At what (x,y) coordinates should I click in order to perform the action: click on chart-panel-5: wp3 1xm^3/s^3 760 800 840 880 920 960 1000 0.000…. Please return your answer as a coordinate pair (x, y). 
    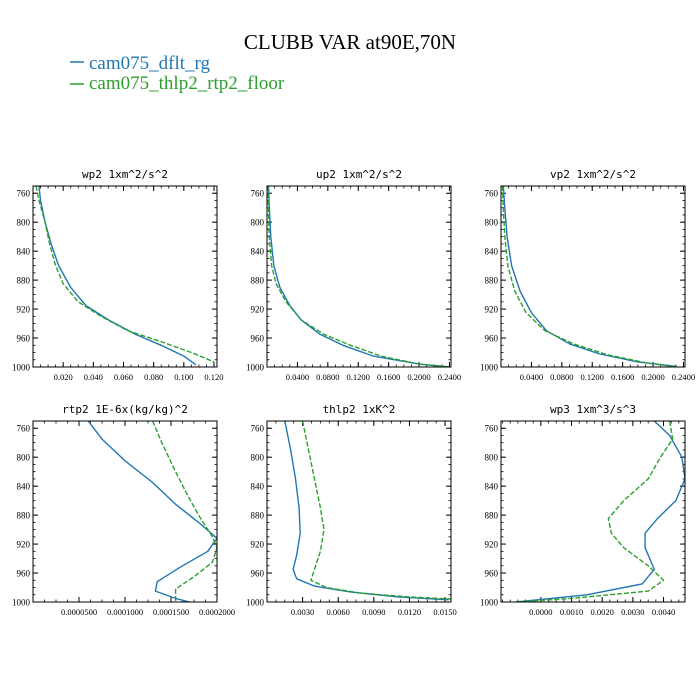
    Looking at the image, I should click on (583, 510).